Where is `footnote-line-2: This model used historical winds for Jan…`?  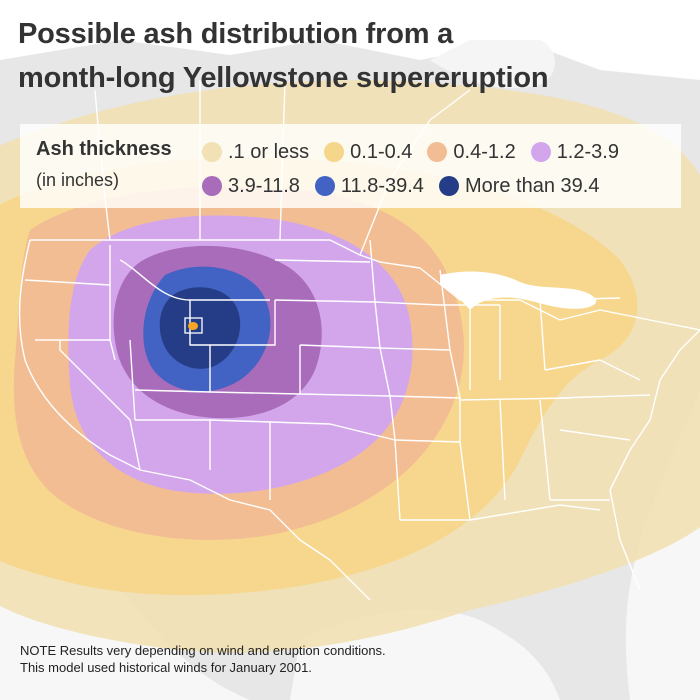 footnote-line-2: This model used historical winds for Jan… is located at coordinates (166, 667).